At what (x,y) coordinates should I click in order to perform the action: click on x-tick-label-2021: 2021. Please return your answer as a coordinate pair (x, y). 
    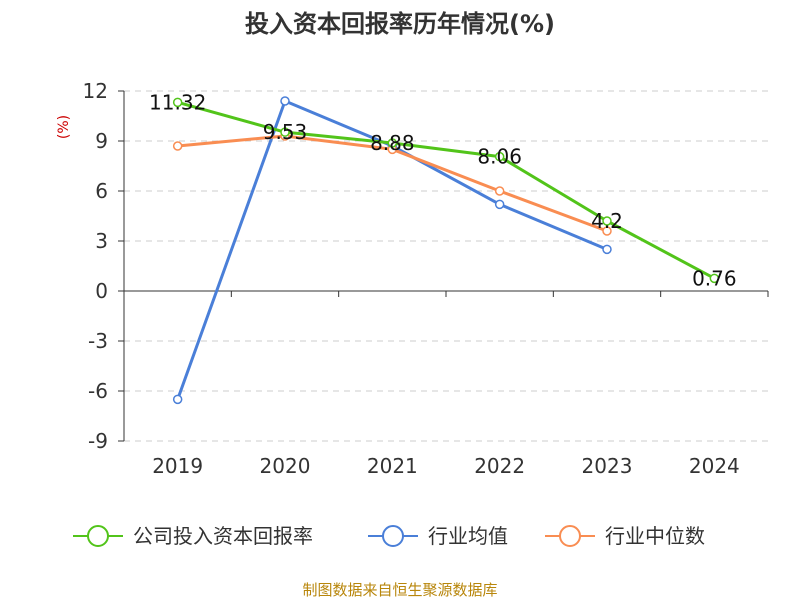
    Looking at the image, I should click on (392, 466).